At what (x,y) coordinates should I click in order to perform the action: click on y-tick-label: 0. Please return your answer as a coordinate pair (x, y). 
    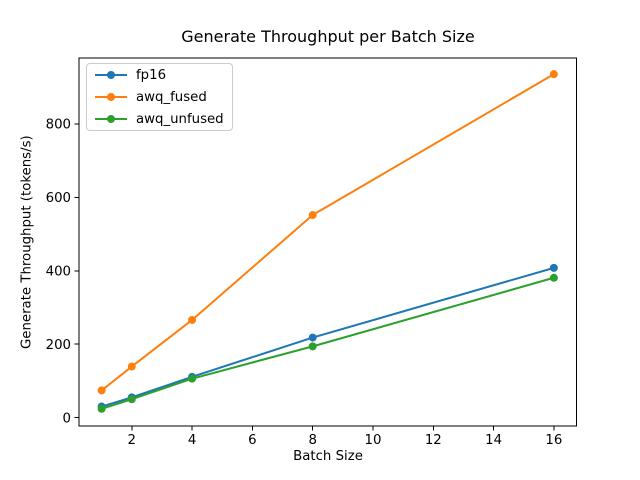
    Looking at the image, I should click on (67, 418).